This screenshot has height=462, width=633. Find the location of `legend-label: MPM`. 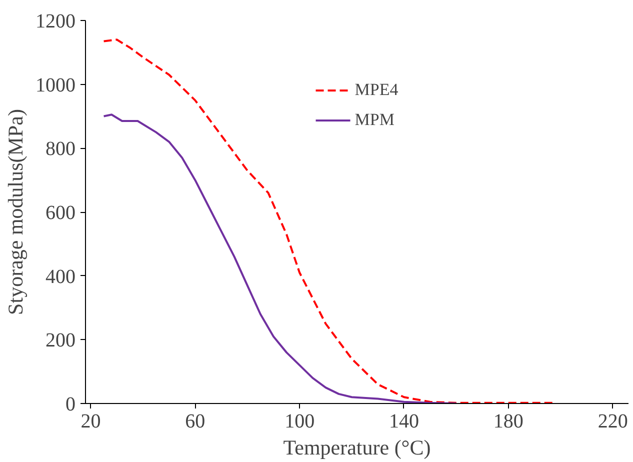

legend-label: MPM is located at coordinates (374, 120).